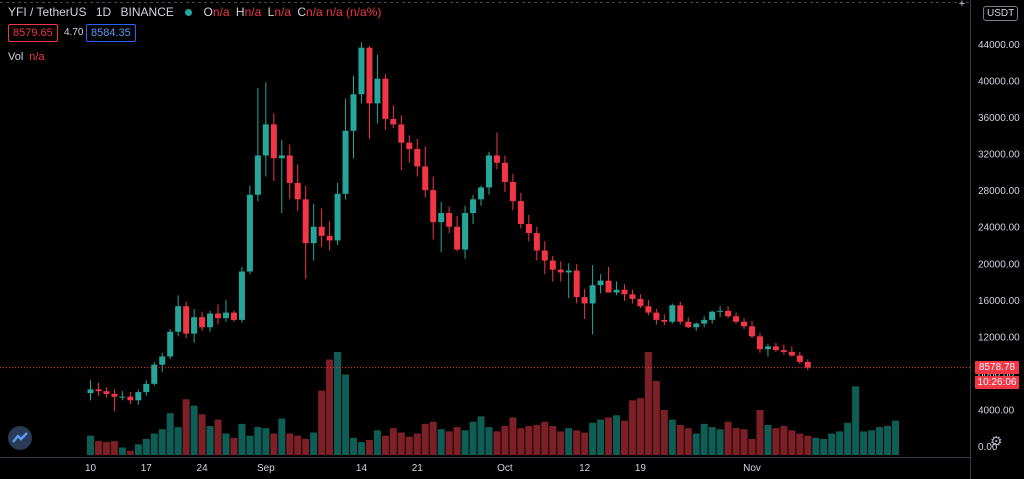 This screenshot has height=479, width=1024. I want to click on volume-label: Vol, so click(16, 57).